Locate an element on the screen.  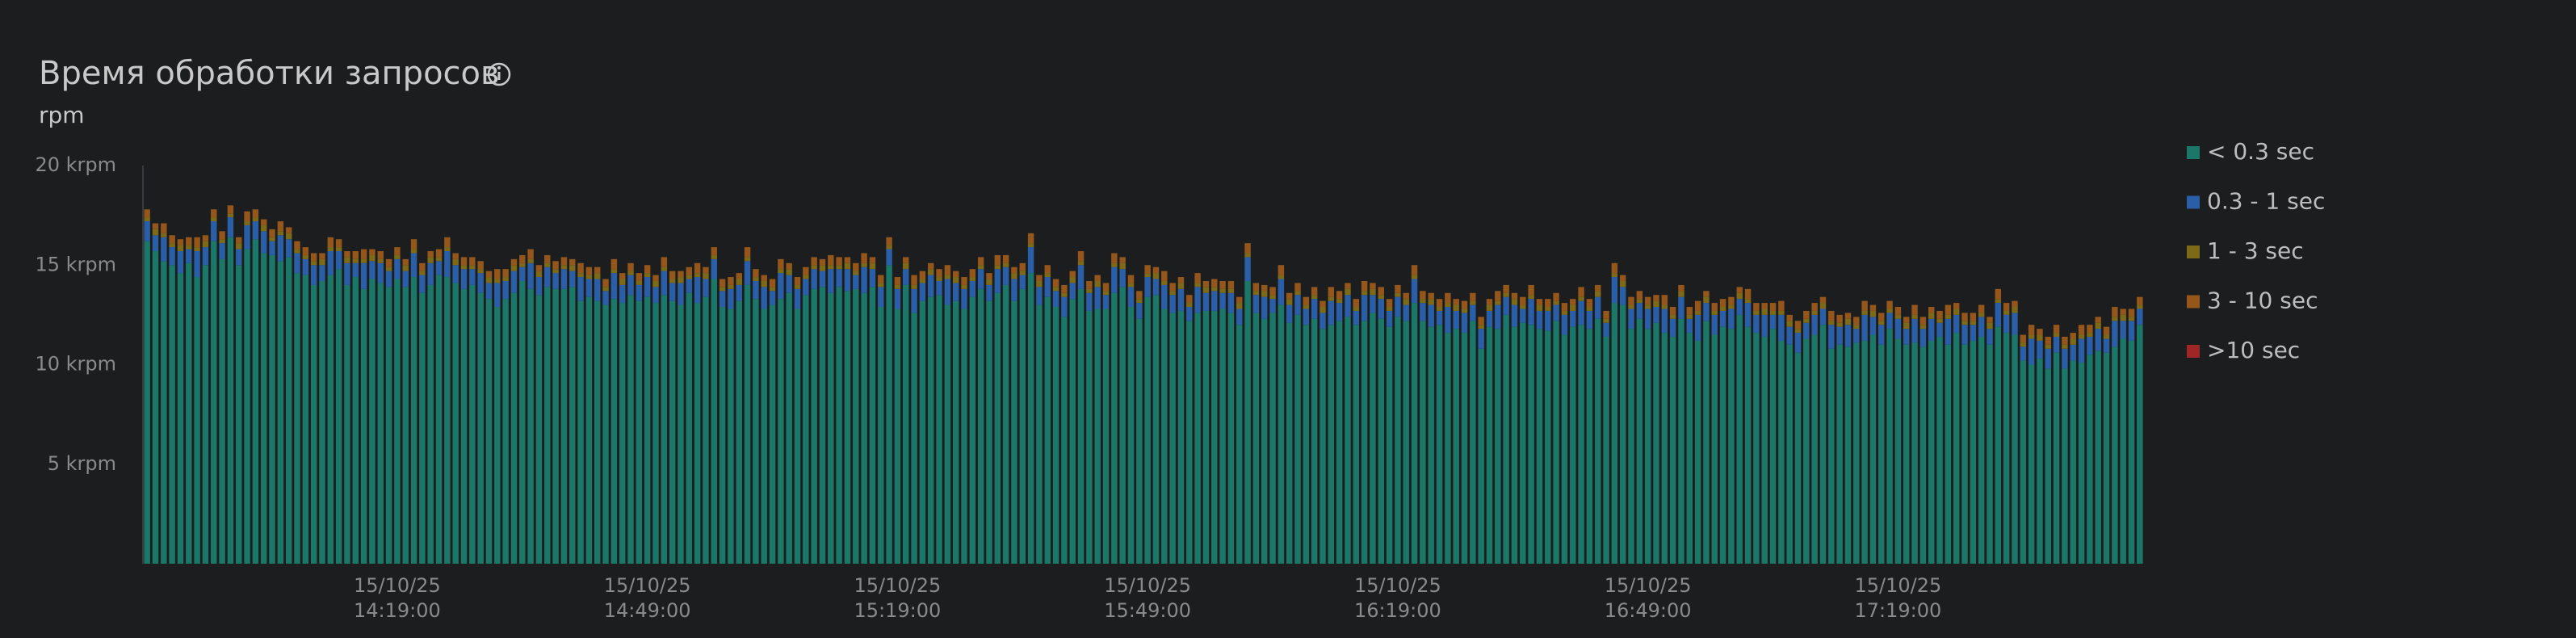
legend-label: < 0.3 sec is located at coordinates (2260, 151).